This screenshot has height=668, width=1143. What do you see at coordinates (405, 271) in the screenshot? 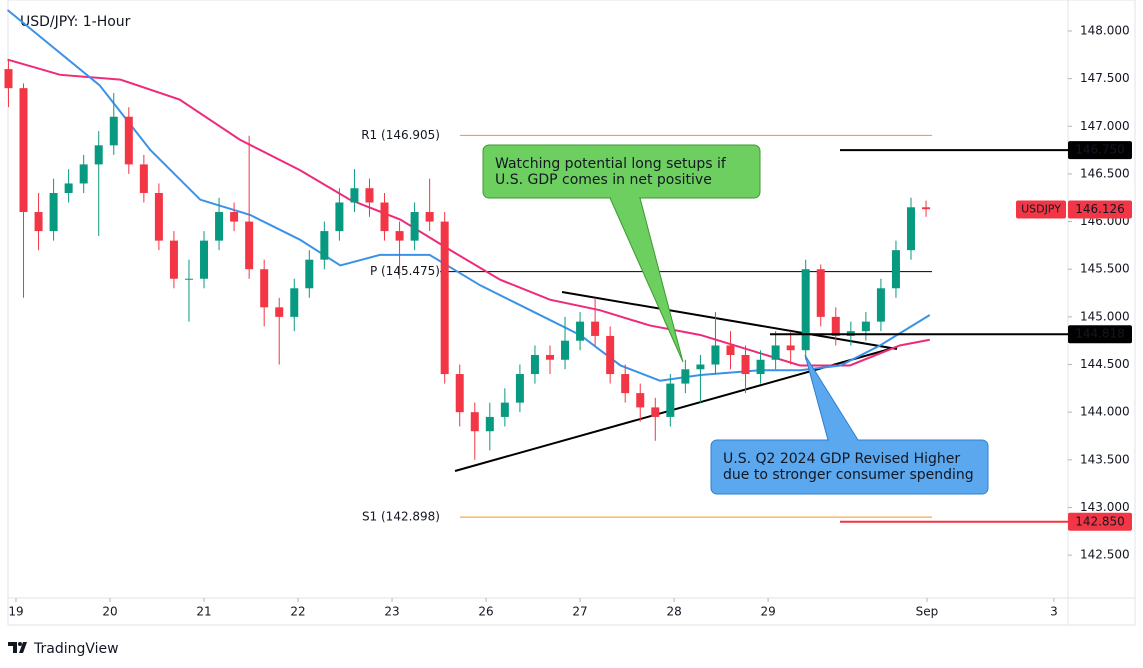
I see `pivot-label: P (145.475)` at bounding box center [405, 271].